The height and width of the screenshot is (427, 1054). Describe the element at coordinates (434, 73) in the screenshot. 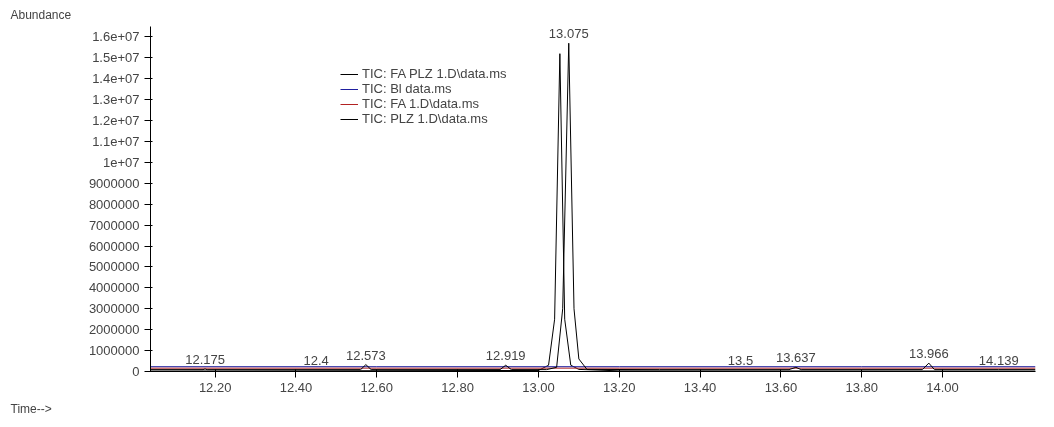

I see `legend-label: TIC: FA PLZ 1.D\data.ms` at that location.